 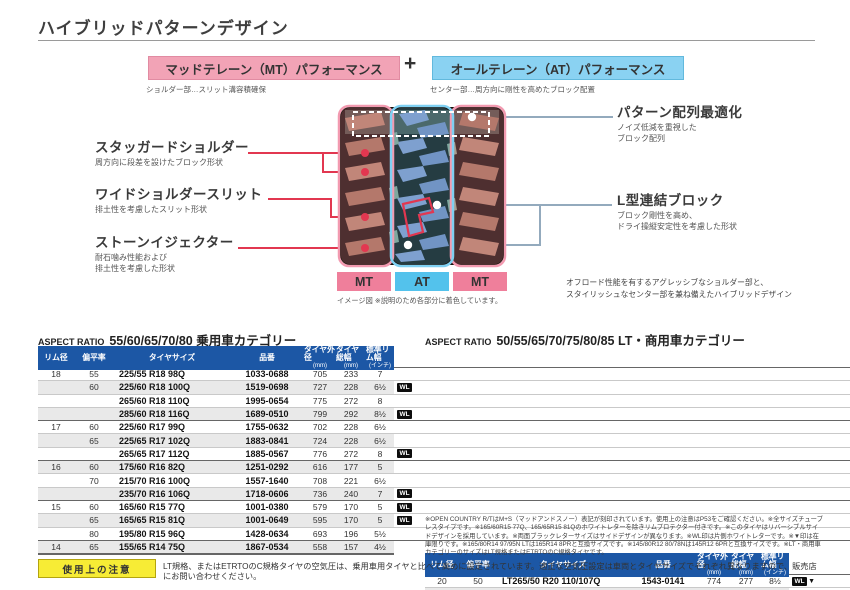 What do you see at coordinates (677, 213) in the screenshot?
I see `callout-l-block: L型連結ブロック ブロック剛性を高め、 ドライ操縦安定性を考慮した形状` at bounding box center [677, 213].